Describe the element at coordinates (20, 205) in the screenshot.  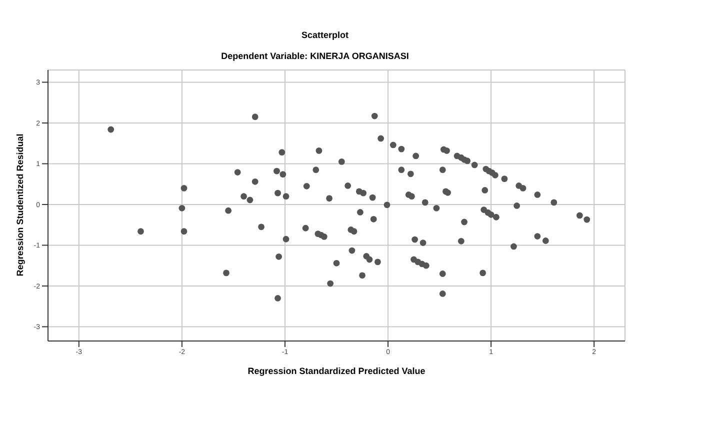
I see `y-axis-title: Regression Studentized Residual` at that location.